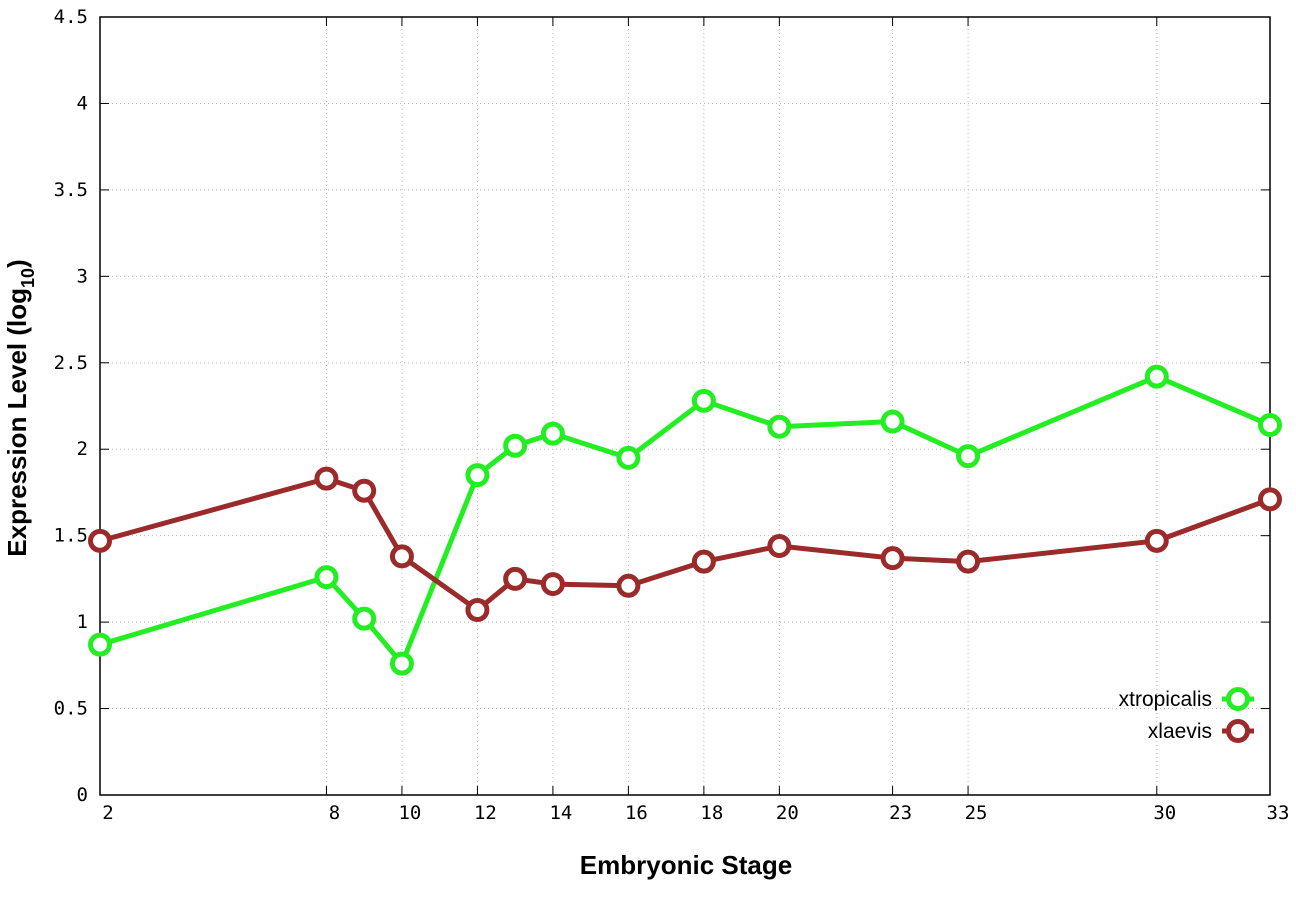  Describe the element at coordinates (107, 813) in the screenshot. I see `x-tick-label: 2` at that location.